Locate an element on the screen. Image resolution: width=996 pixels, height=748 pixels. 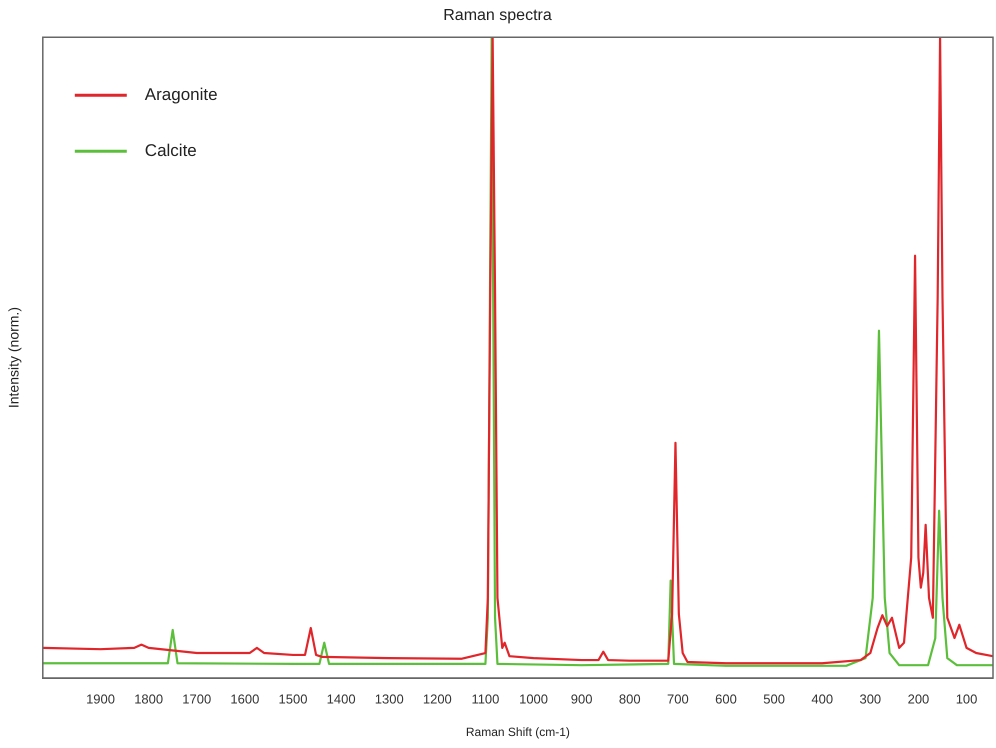
x-tick-label: 1000 is located at coordinates (533, 698).